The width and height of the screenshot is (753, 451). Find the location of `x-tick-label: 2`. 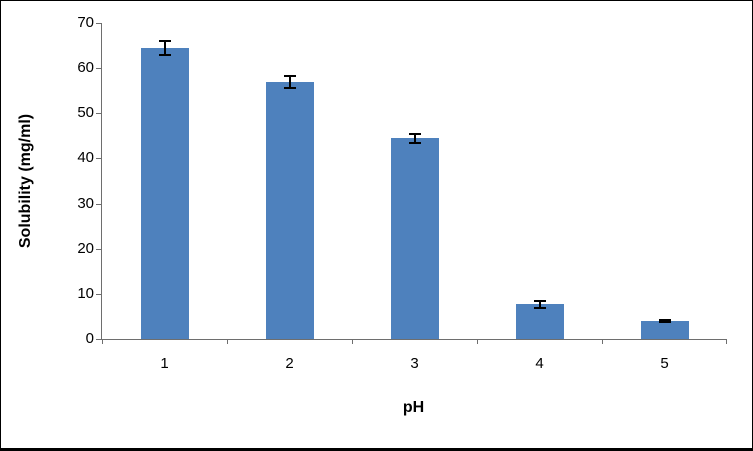

x-tick-label: 2 is located at coordinates (289, 363).